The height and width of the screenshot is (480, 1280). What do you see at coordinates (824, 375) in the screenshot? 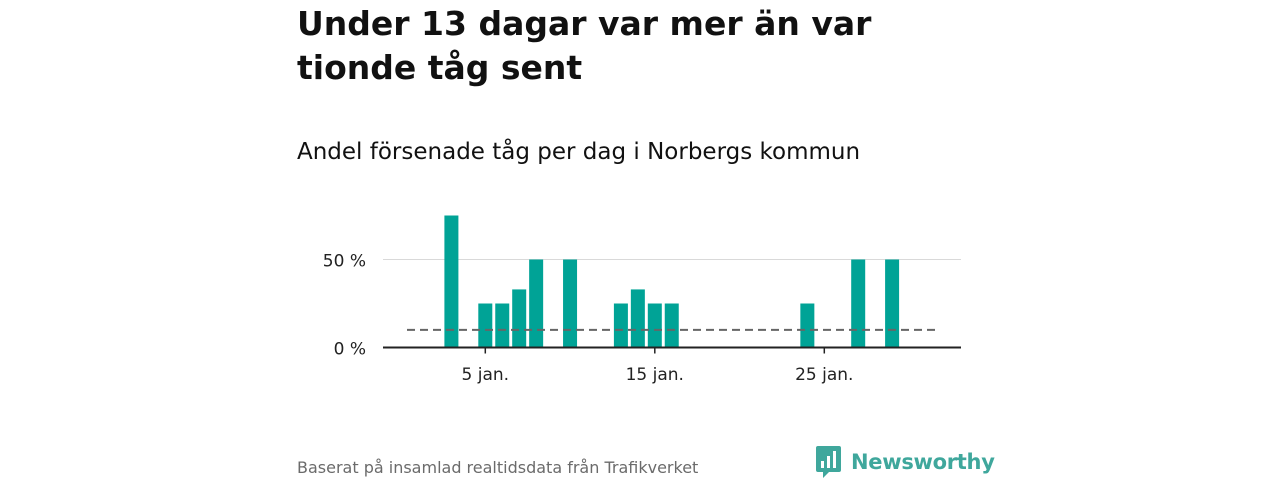
I see `x-tick-label: 25 jan.` at bounding box center [824, 375].